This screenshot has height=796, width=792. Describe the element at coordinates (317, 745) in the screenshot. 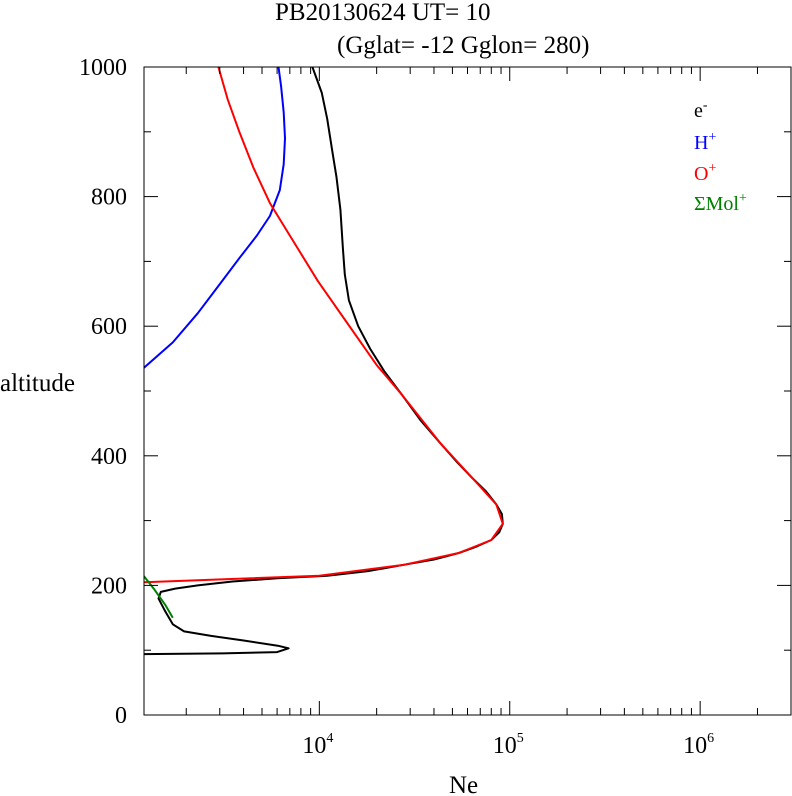

I see `x-tick-label: 10⁴` at that location.